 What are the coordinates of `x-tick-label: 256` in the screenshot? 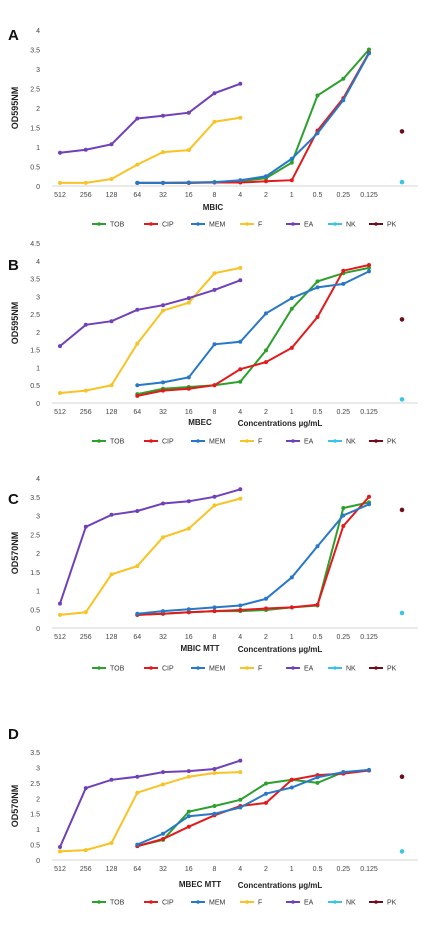 It's located at (86, 195).